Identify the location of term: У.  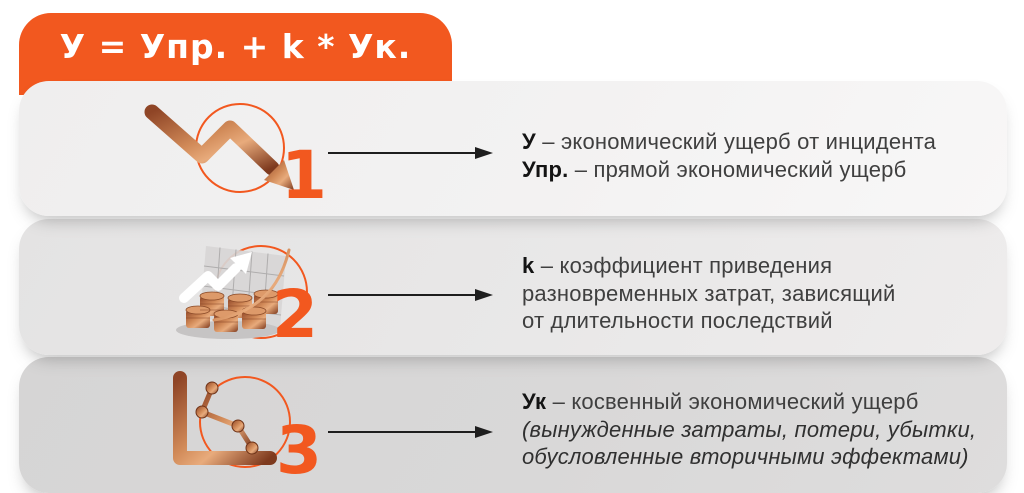
(529, 141).